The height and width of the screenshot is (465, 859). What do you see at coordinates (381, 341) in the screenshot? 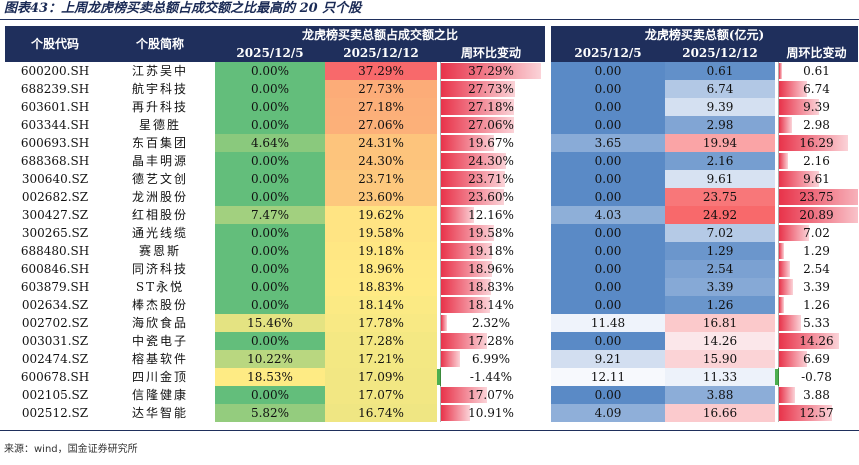
I see `cell-ratio-d2: 17.28%` at bounding box center [381, 341].